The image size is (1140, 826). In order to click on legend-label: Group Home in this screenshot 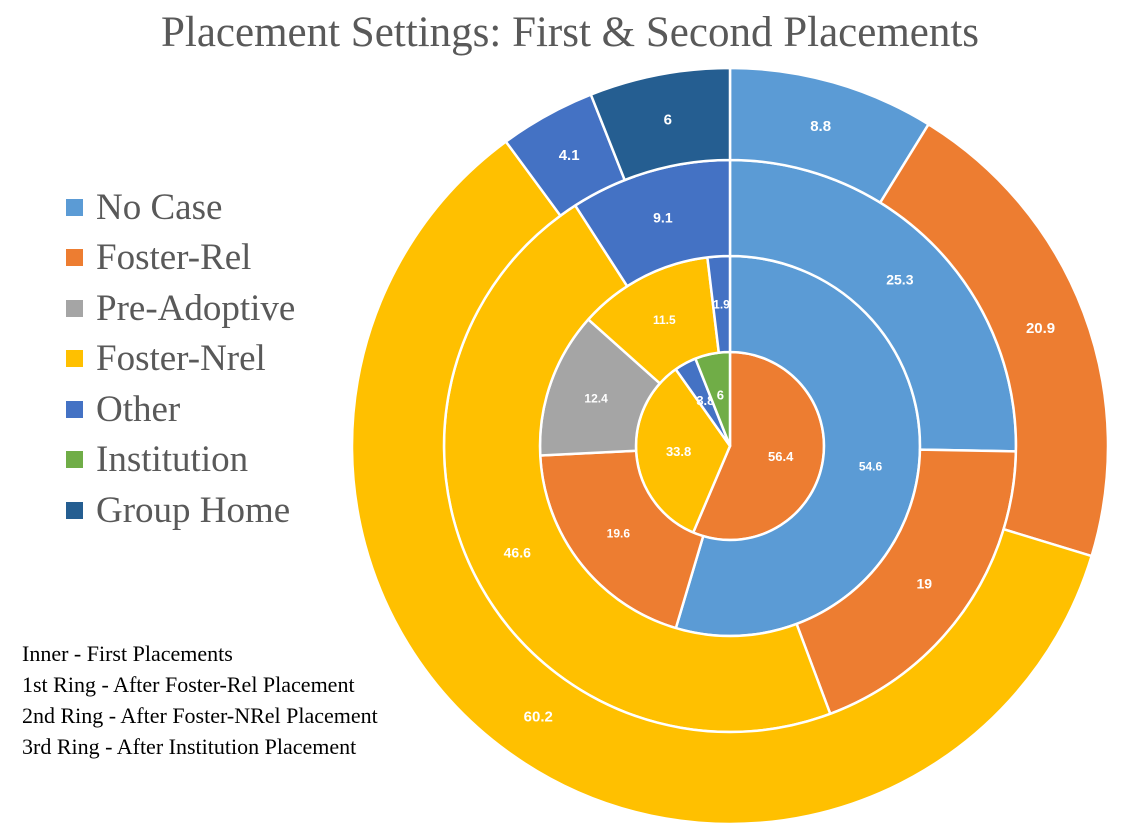, I will do `click(193, 510)`.